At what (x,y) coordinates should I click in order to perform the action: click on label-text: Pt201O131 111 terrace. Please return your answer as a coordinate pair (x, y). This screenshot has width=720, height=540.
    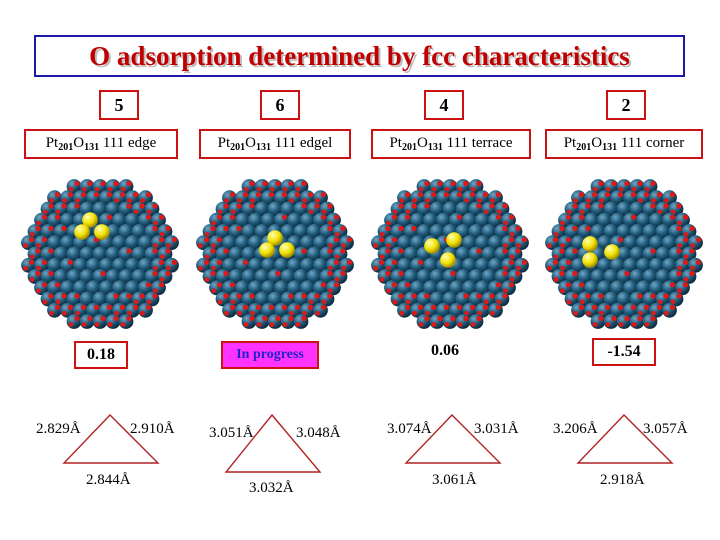
    Looking at the image, I should click on (451, 144).